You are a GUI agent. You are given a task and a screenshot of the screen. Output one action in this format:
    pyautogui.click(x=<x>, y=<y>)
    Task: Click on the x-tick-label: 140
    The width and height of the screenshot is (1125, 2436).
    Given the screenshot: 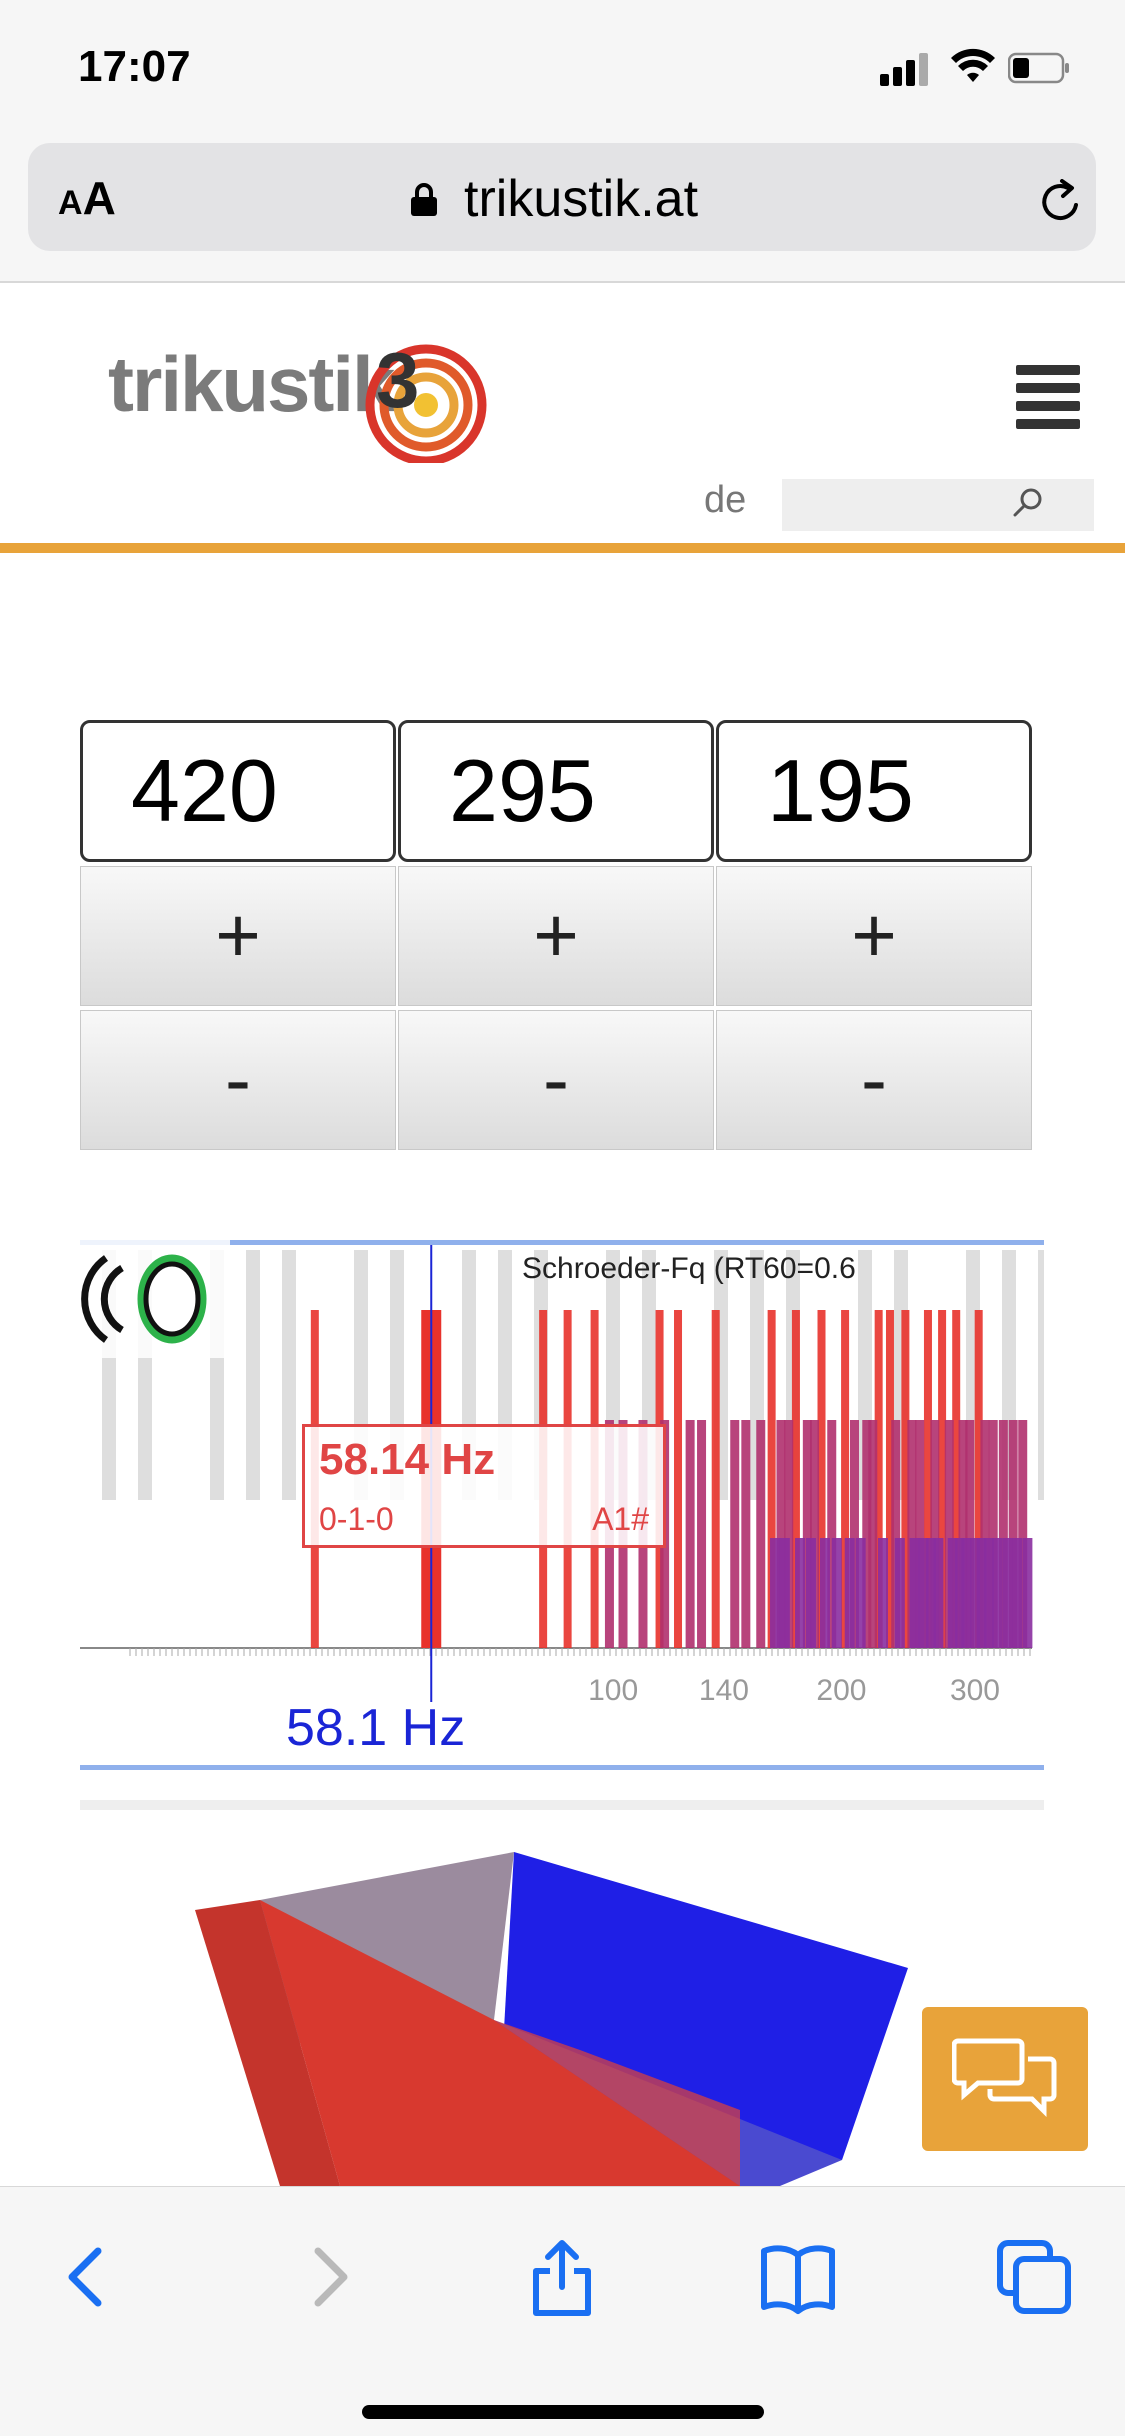 What is the action you would take?
    pyautogui.click(x=723, y=1690)
    